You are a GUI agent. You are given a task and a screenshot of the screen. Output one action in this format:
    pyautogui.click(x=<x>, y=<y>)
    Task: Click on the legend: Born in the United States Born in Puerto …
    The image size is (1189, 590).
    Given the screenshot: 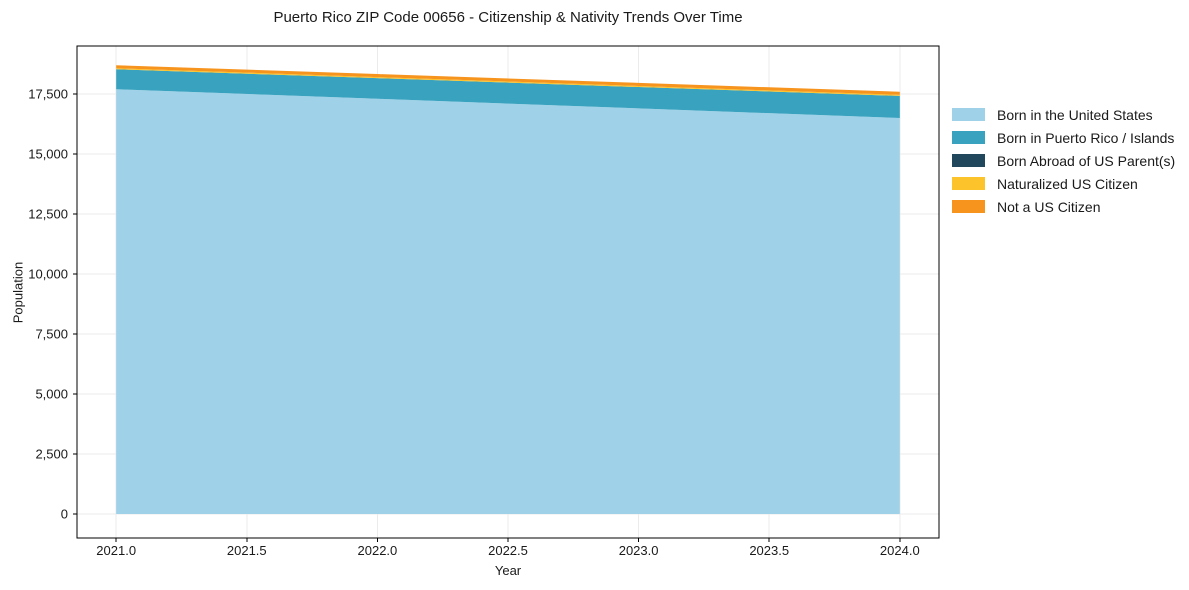 What is the action you would take?
    pyautogui.click(x=1063, y=160)
    